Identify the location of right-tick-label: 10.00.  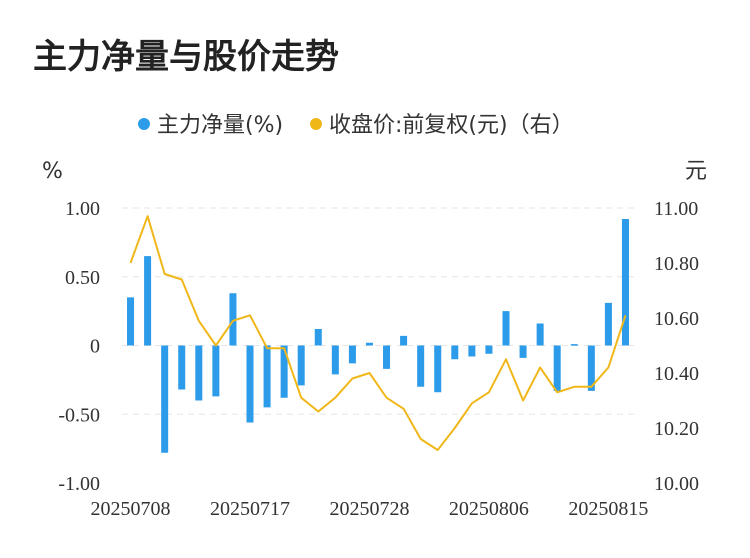
(676, 484).